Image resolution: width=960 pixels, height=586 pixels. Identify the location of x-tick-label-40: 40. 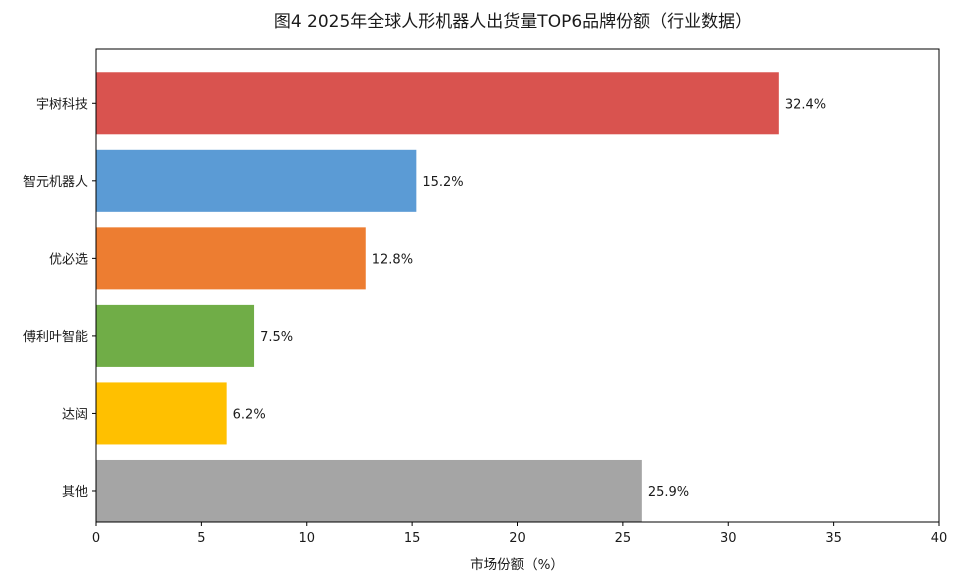
(939, 538).